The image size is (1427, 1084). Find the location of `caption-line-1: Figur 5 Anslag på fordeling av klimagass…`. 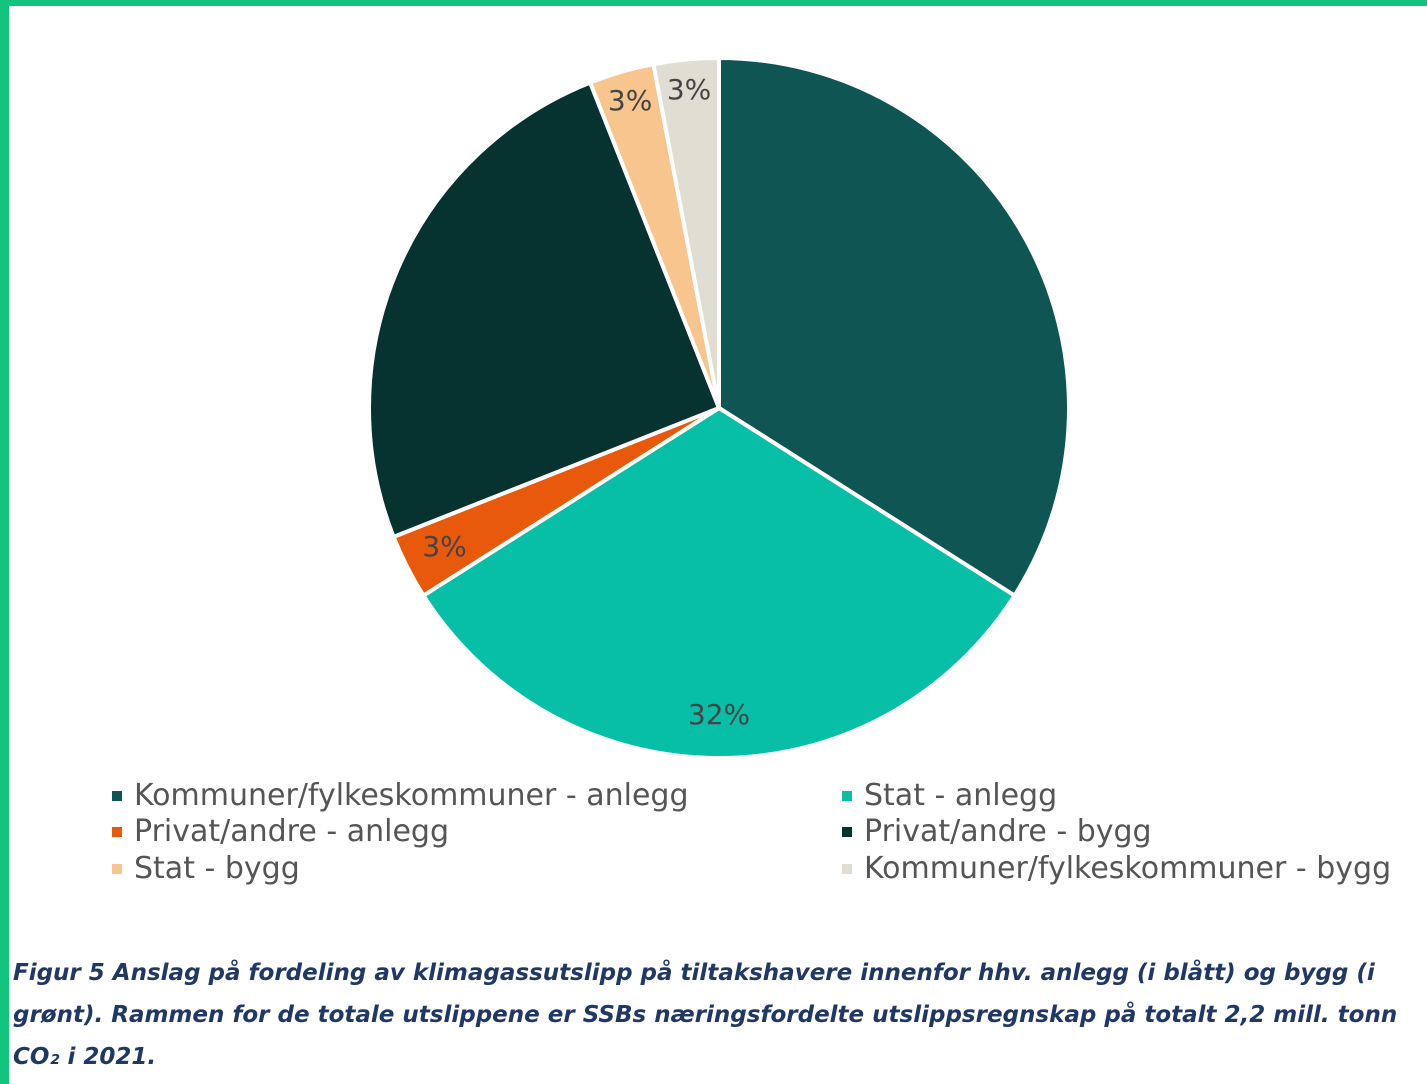

caption-line-1: Figur 5 Anslag på fordeling av klimagass… is located at coordinates (694, 973).